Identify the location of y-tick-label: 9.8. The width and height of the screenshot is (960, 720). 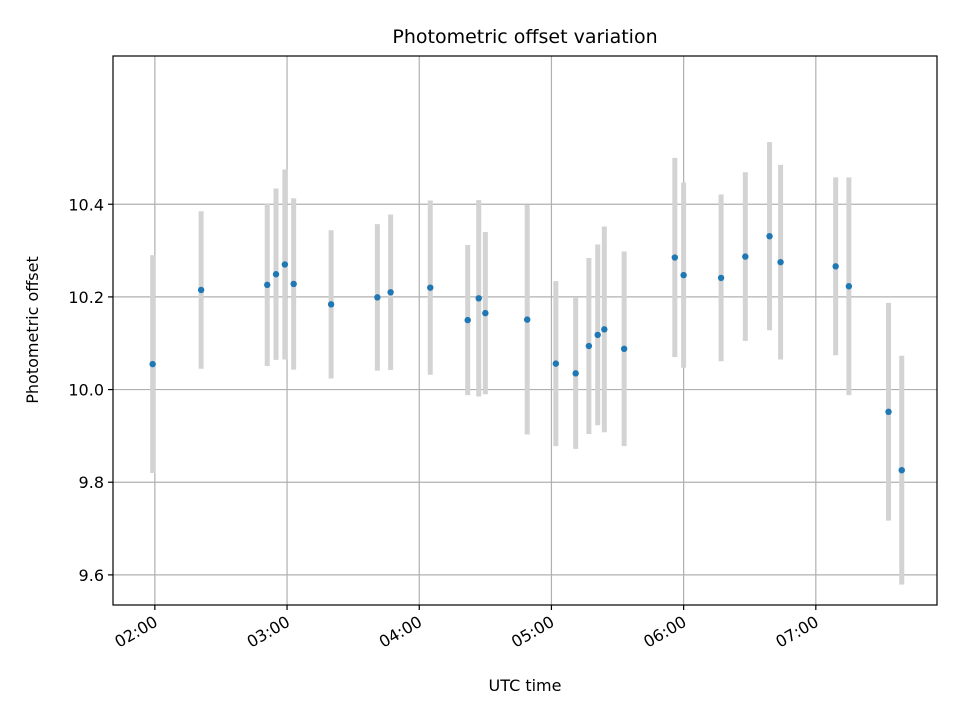
(91, 482).